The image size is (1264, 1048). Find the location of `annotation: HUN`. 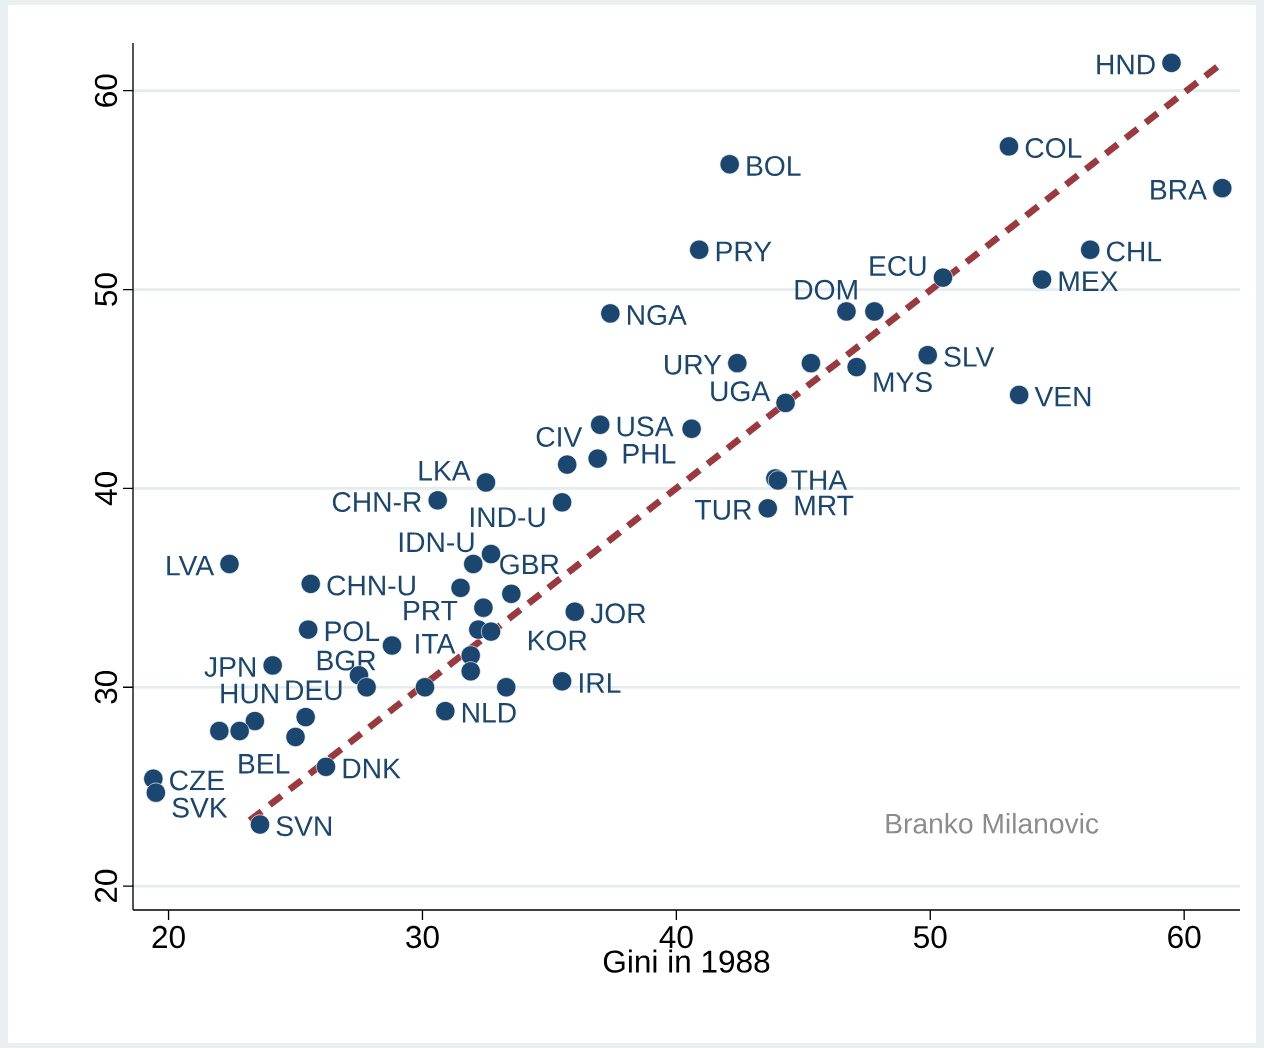

annotation: HUN is located at coordinates (249, 693).